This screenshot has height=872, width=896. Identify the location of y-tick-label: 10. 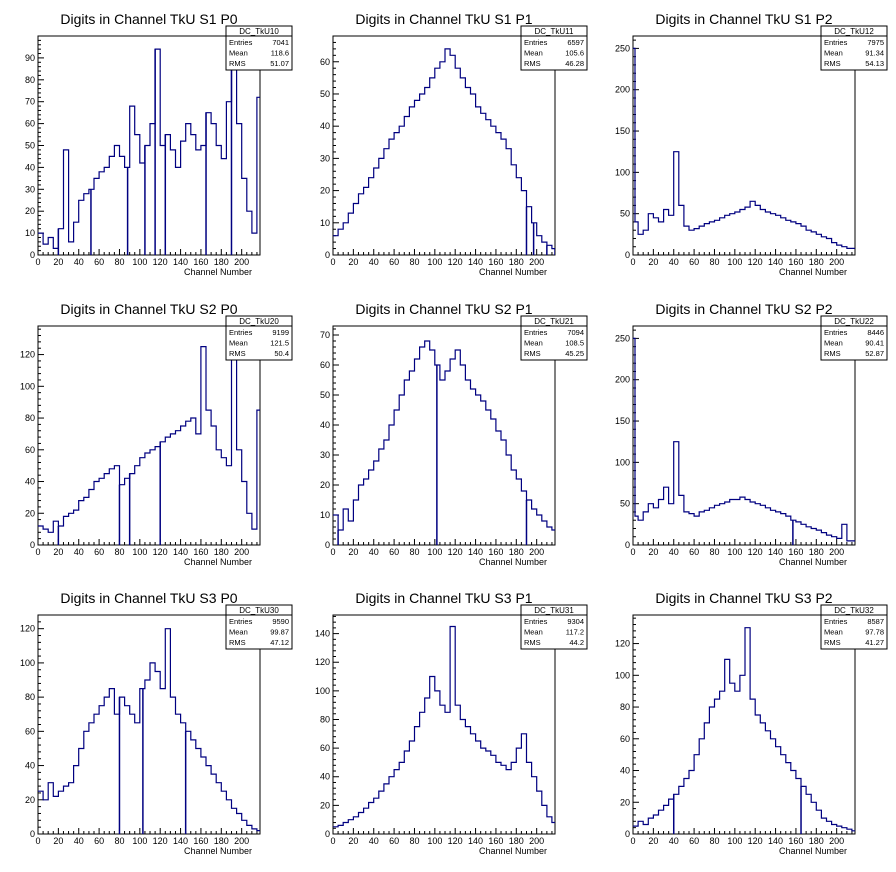
(325, 223).